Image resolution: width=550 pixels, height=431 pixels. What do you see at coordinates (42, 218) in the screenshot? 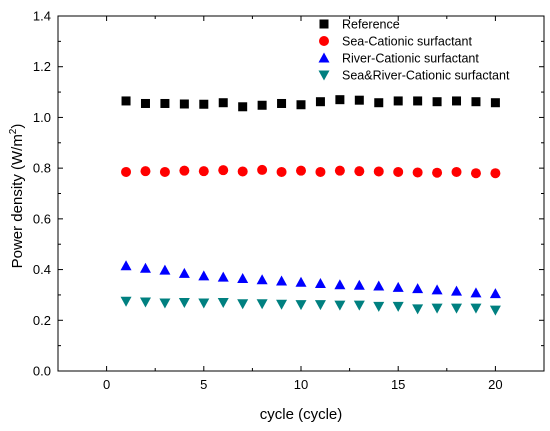
I see `y-tick-label: 0.6` at bounding box center [42, 218].